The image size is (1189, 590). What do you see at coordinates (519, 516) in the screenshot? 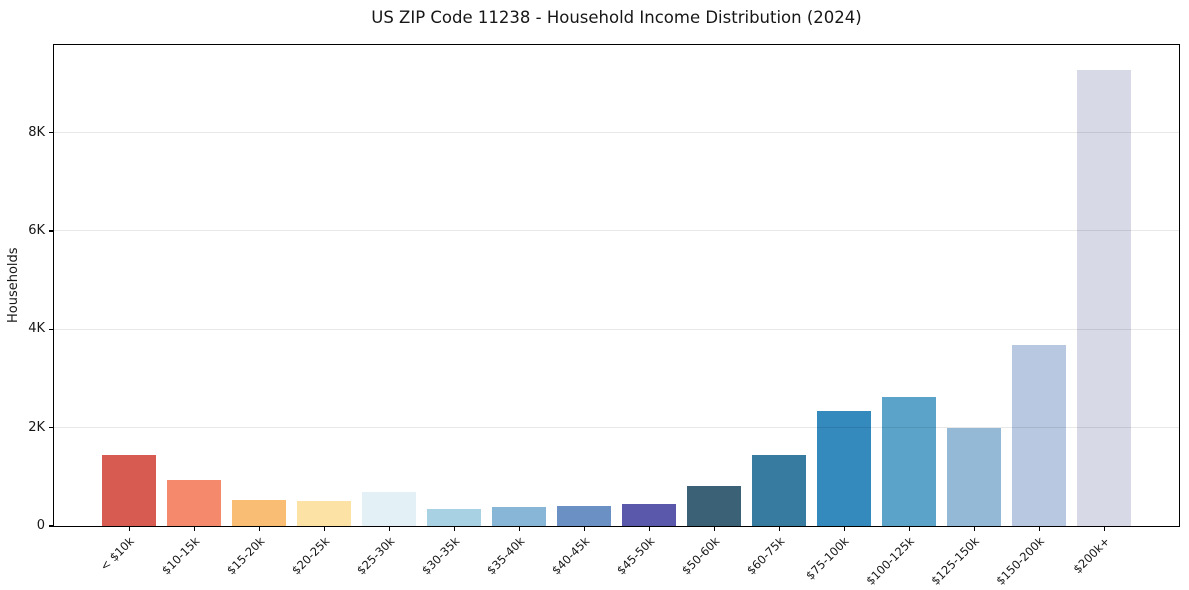
I see `bar-35-40k` at bounding box center [519, 516].